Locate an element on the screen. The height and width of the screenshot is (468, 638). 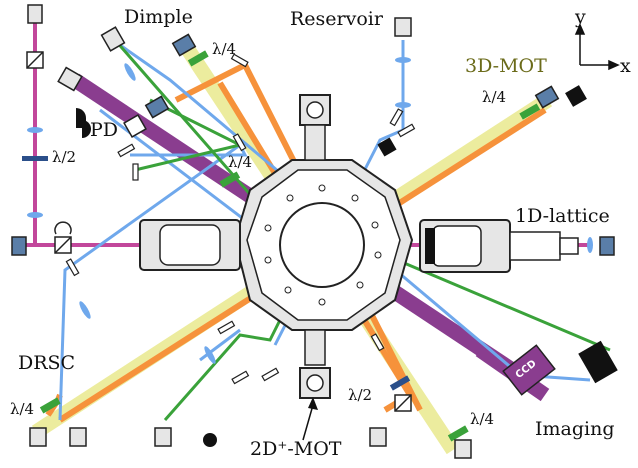
camera-icon is located at coordinates (529, 370).